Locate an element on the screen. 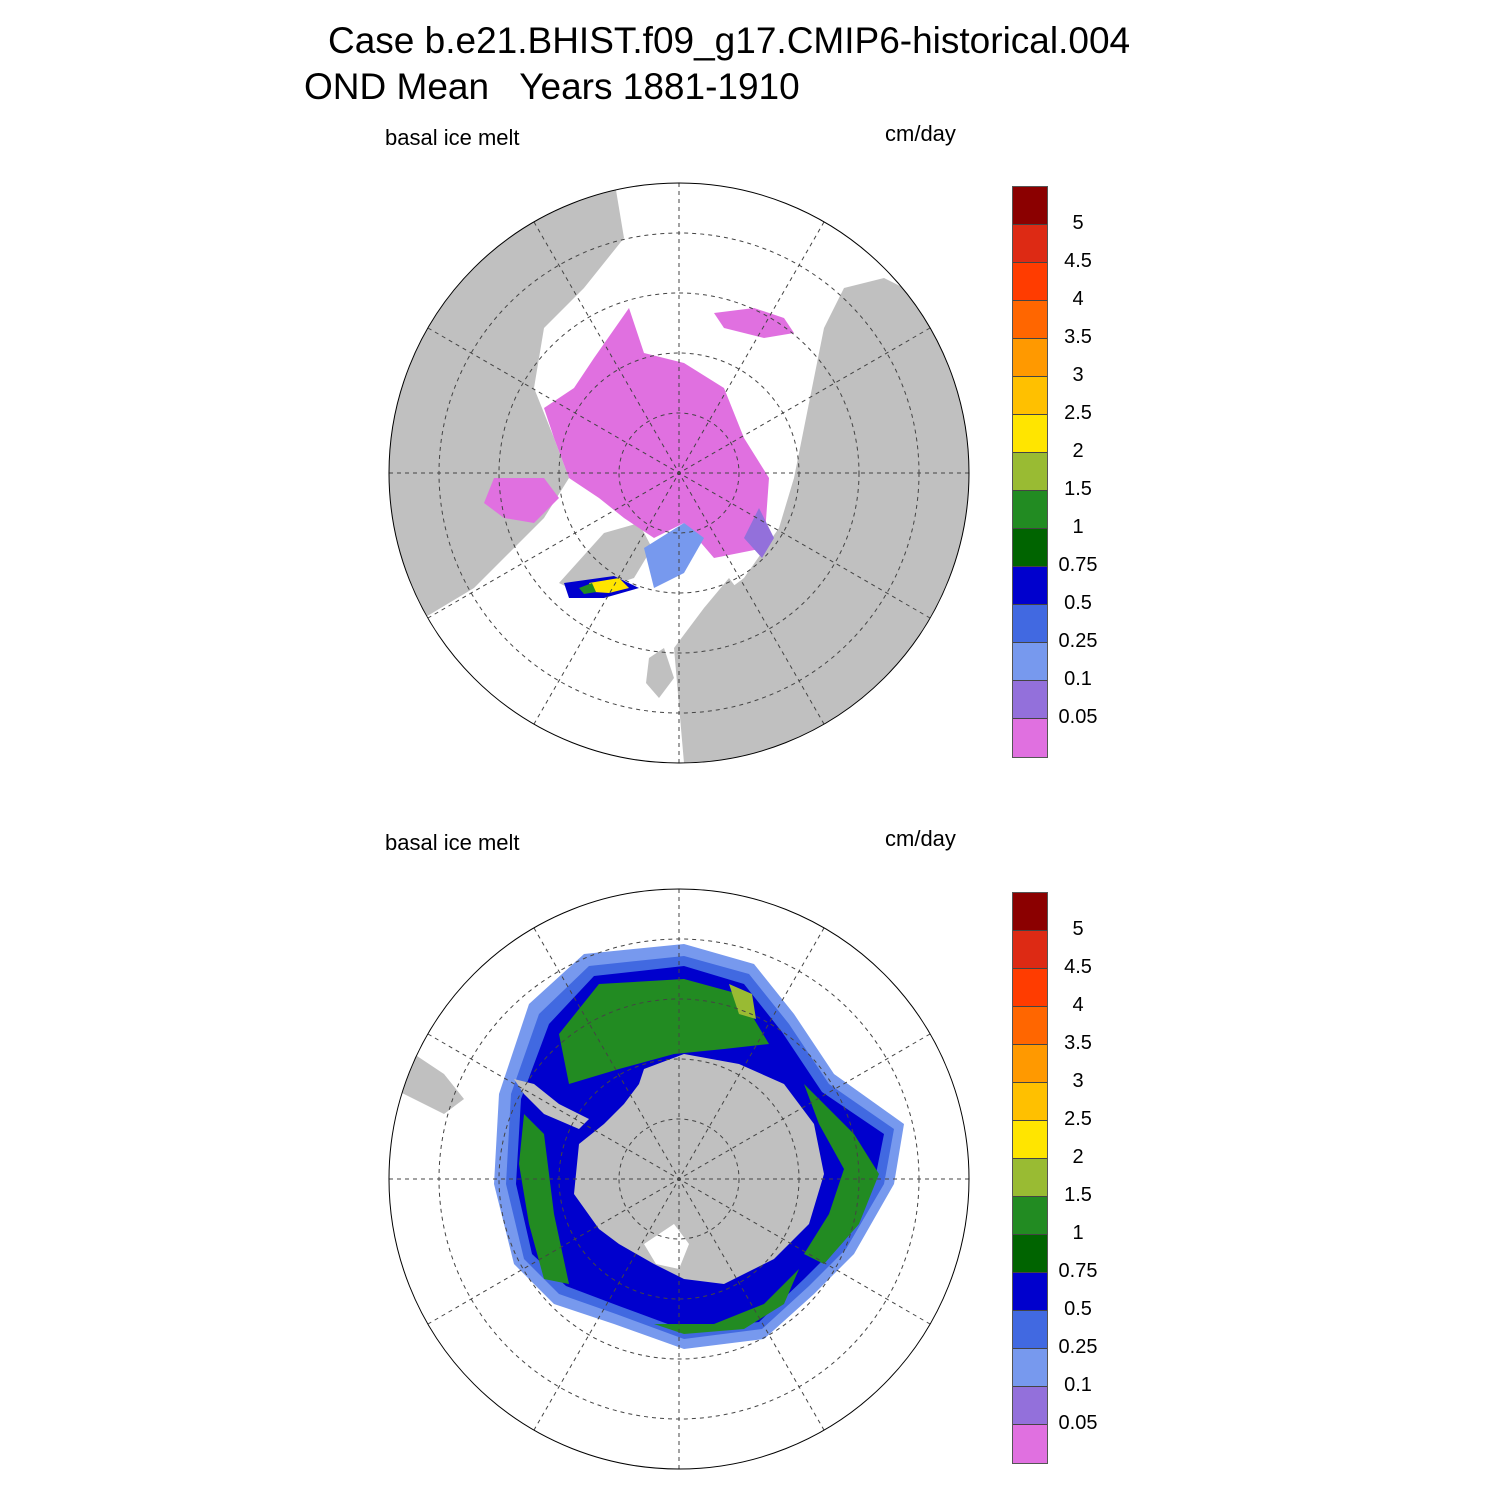  north-land-greenland is located at coordinates (605, 558).